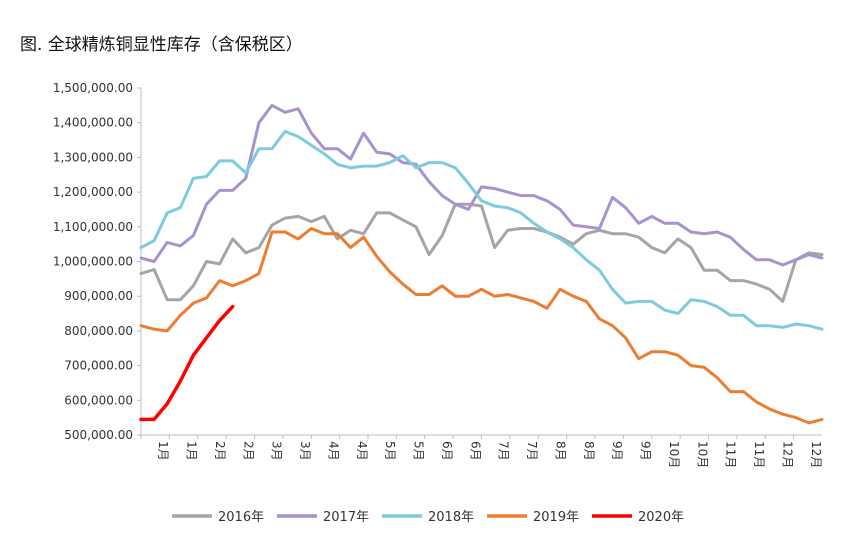 This screenshot has width=865, height=550. What do you see at coordinates (93, 123) in the screenshot?
I see `y-tick-label: 1,400,000.00` at bounding box center [93, 123].